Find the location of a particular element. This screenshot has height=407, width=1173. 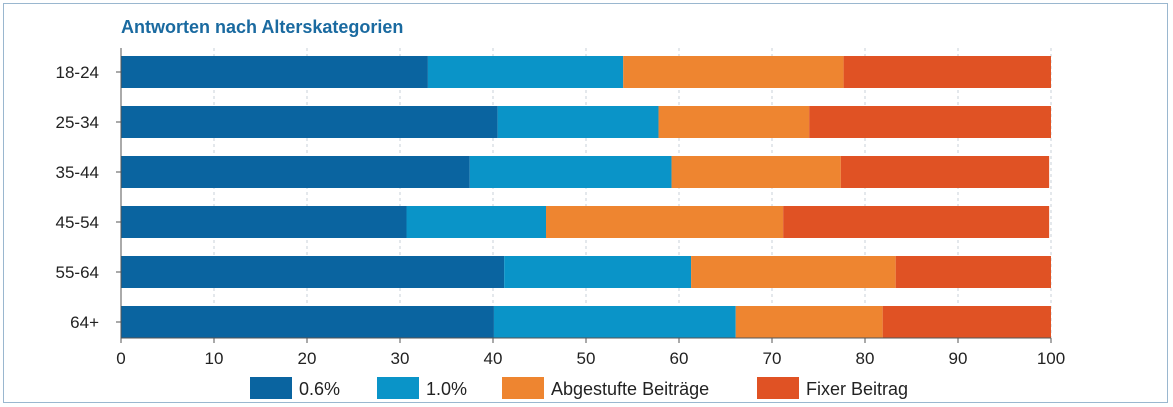

legend: 0.6% 1.0% Abgestufte Beiträge Fixer Beitrag is located at coordinates (579, 388).